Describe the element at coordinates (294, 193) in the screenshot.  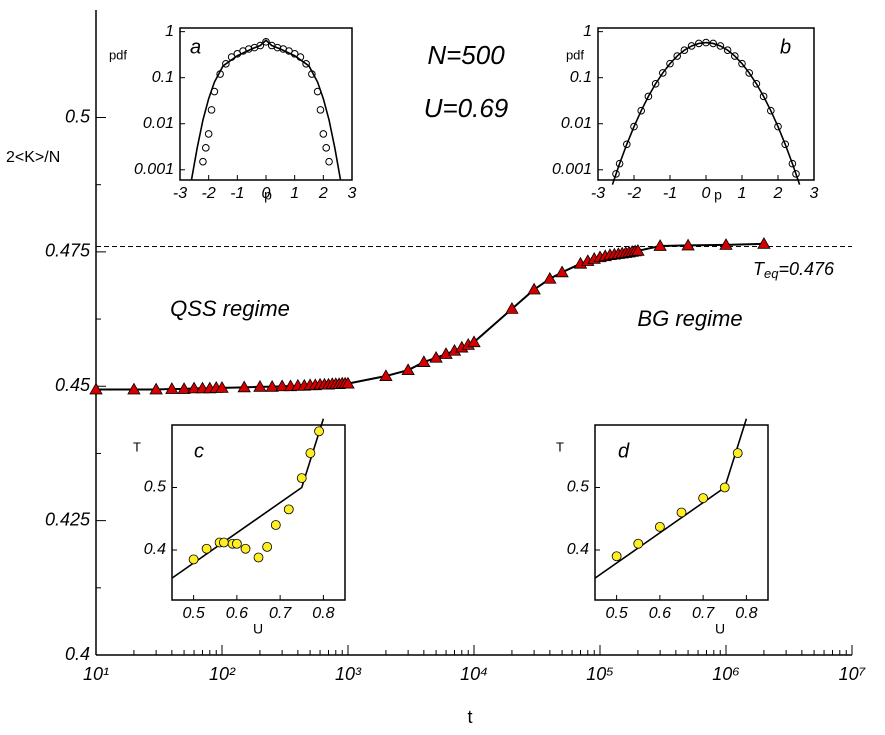
I see `x-tick-label: 1` at that location.